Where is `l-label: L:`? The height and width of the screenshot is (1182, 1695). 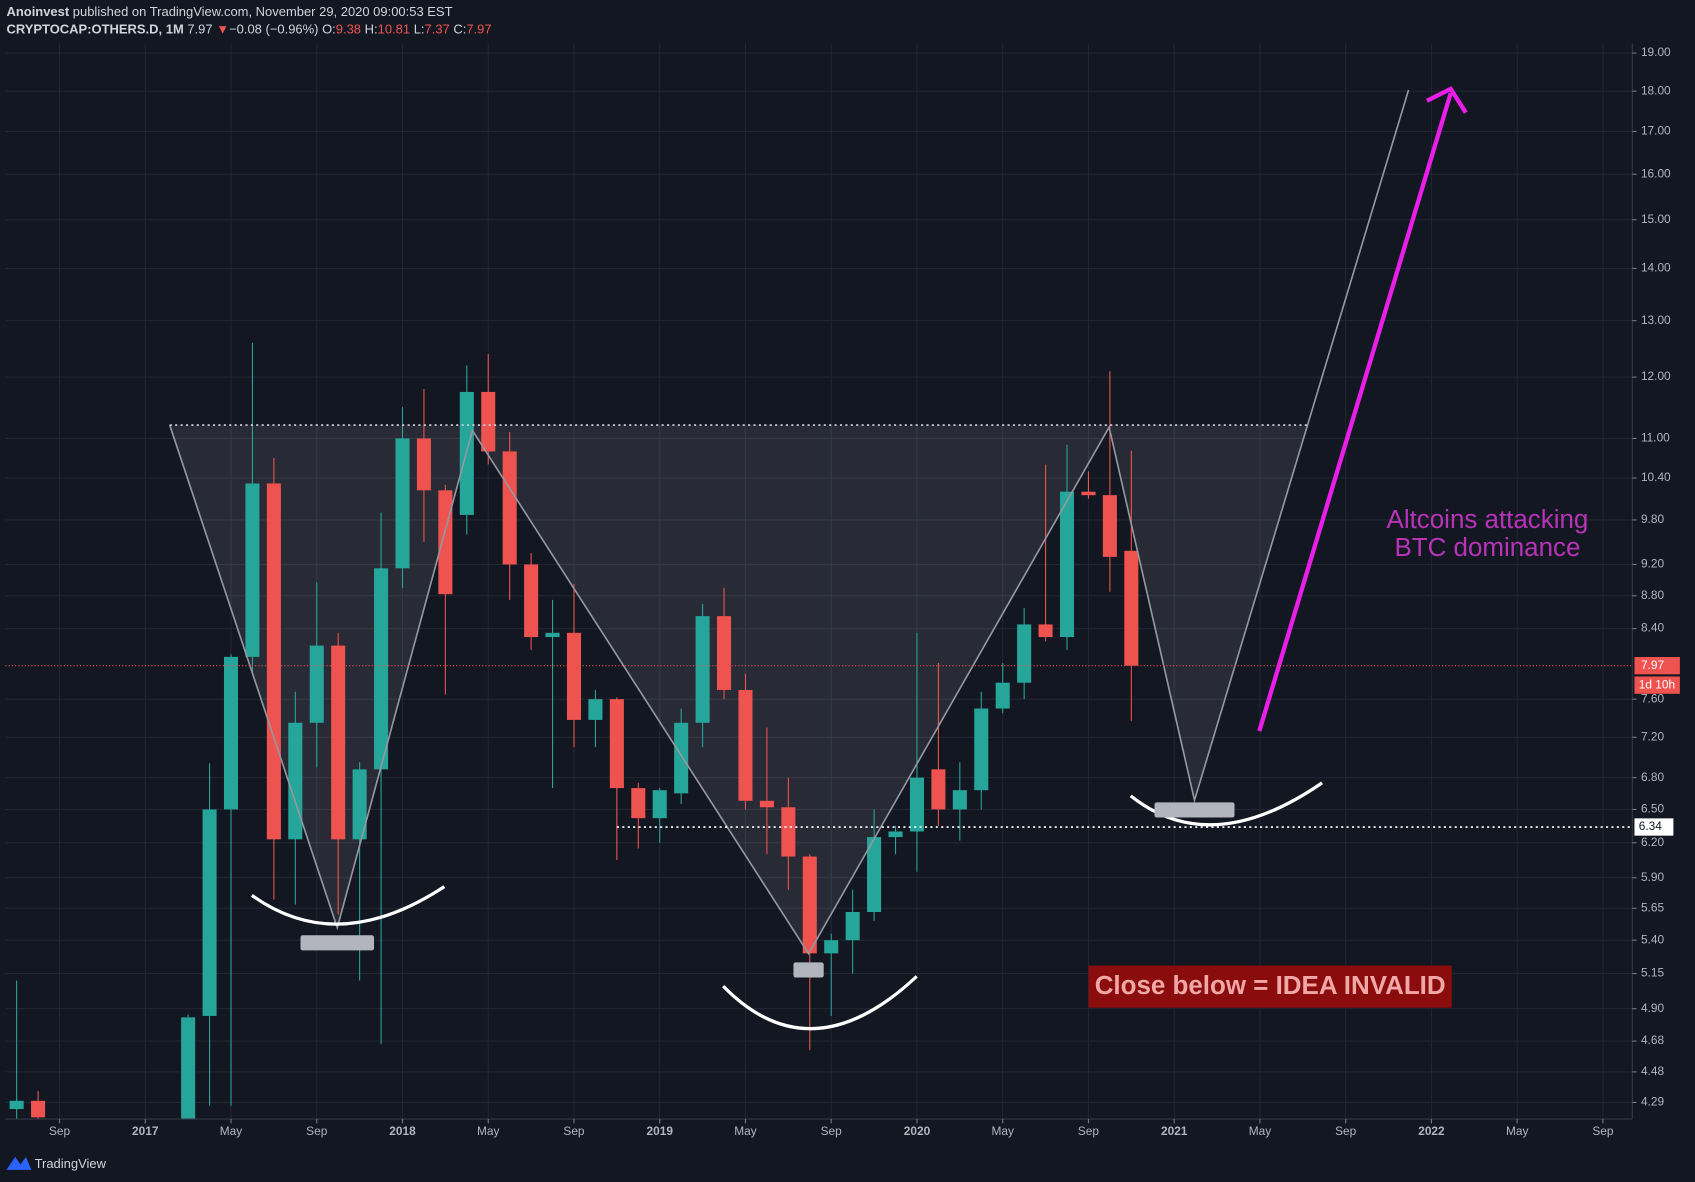 l-label: L: is located at coordinates (419, 29).